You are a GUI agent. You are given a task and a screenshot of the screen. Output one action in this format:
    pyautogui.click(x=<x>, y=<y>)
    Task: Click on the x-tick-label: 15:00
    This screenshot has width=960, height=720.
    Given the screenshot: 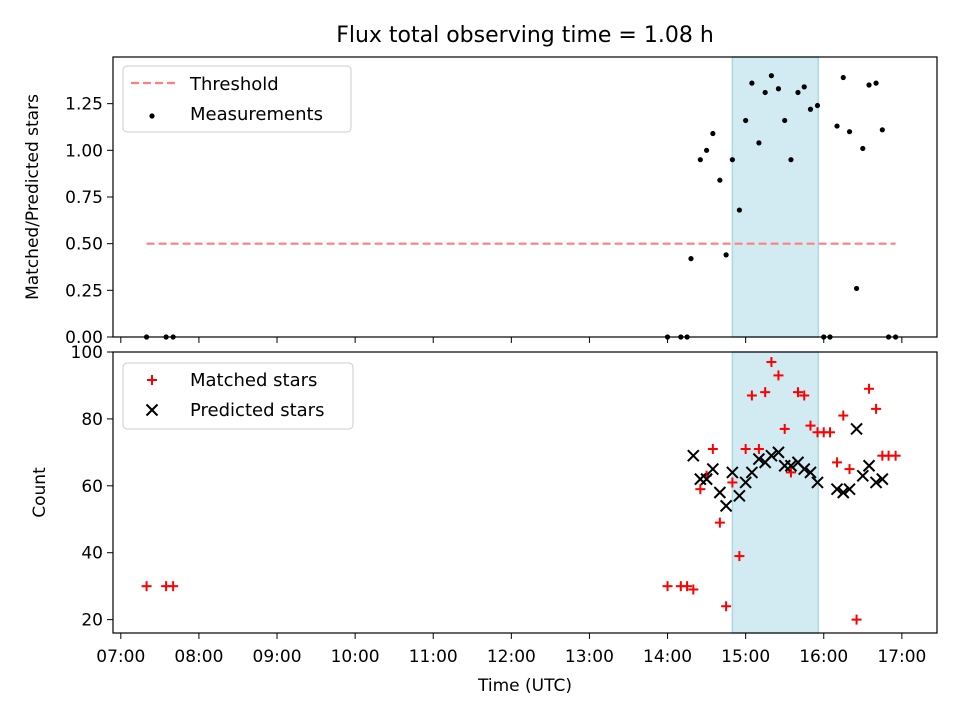 What is the action you would take?
    pyautogui.click(x=745, y=657)
    